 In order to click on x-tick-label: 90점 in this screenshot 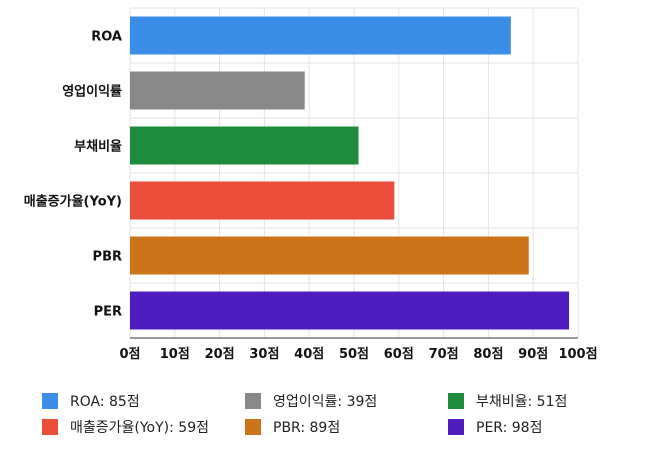, I will do `click(533, 354)`.